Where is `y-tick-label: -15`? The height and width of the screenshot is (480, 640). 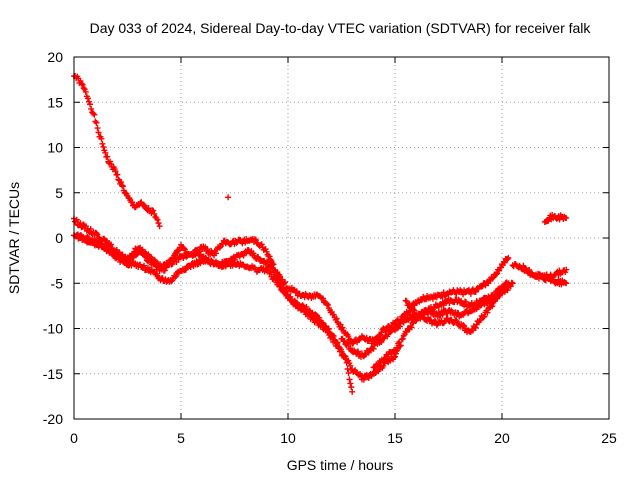 y-tick-label: -15 is located at coordinates (53, 374).